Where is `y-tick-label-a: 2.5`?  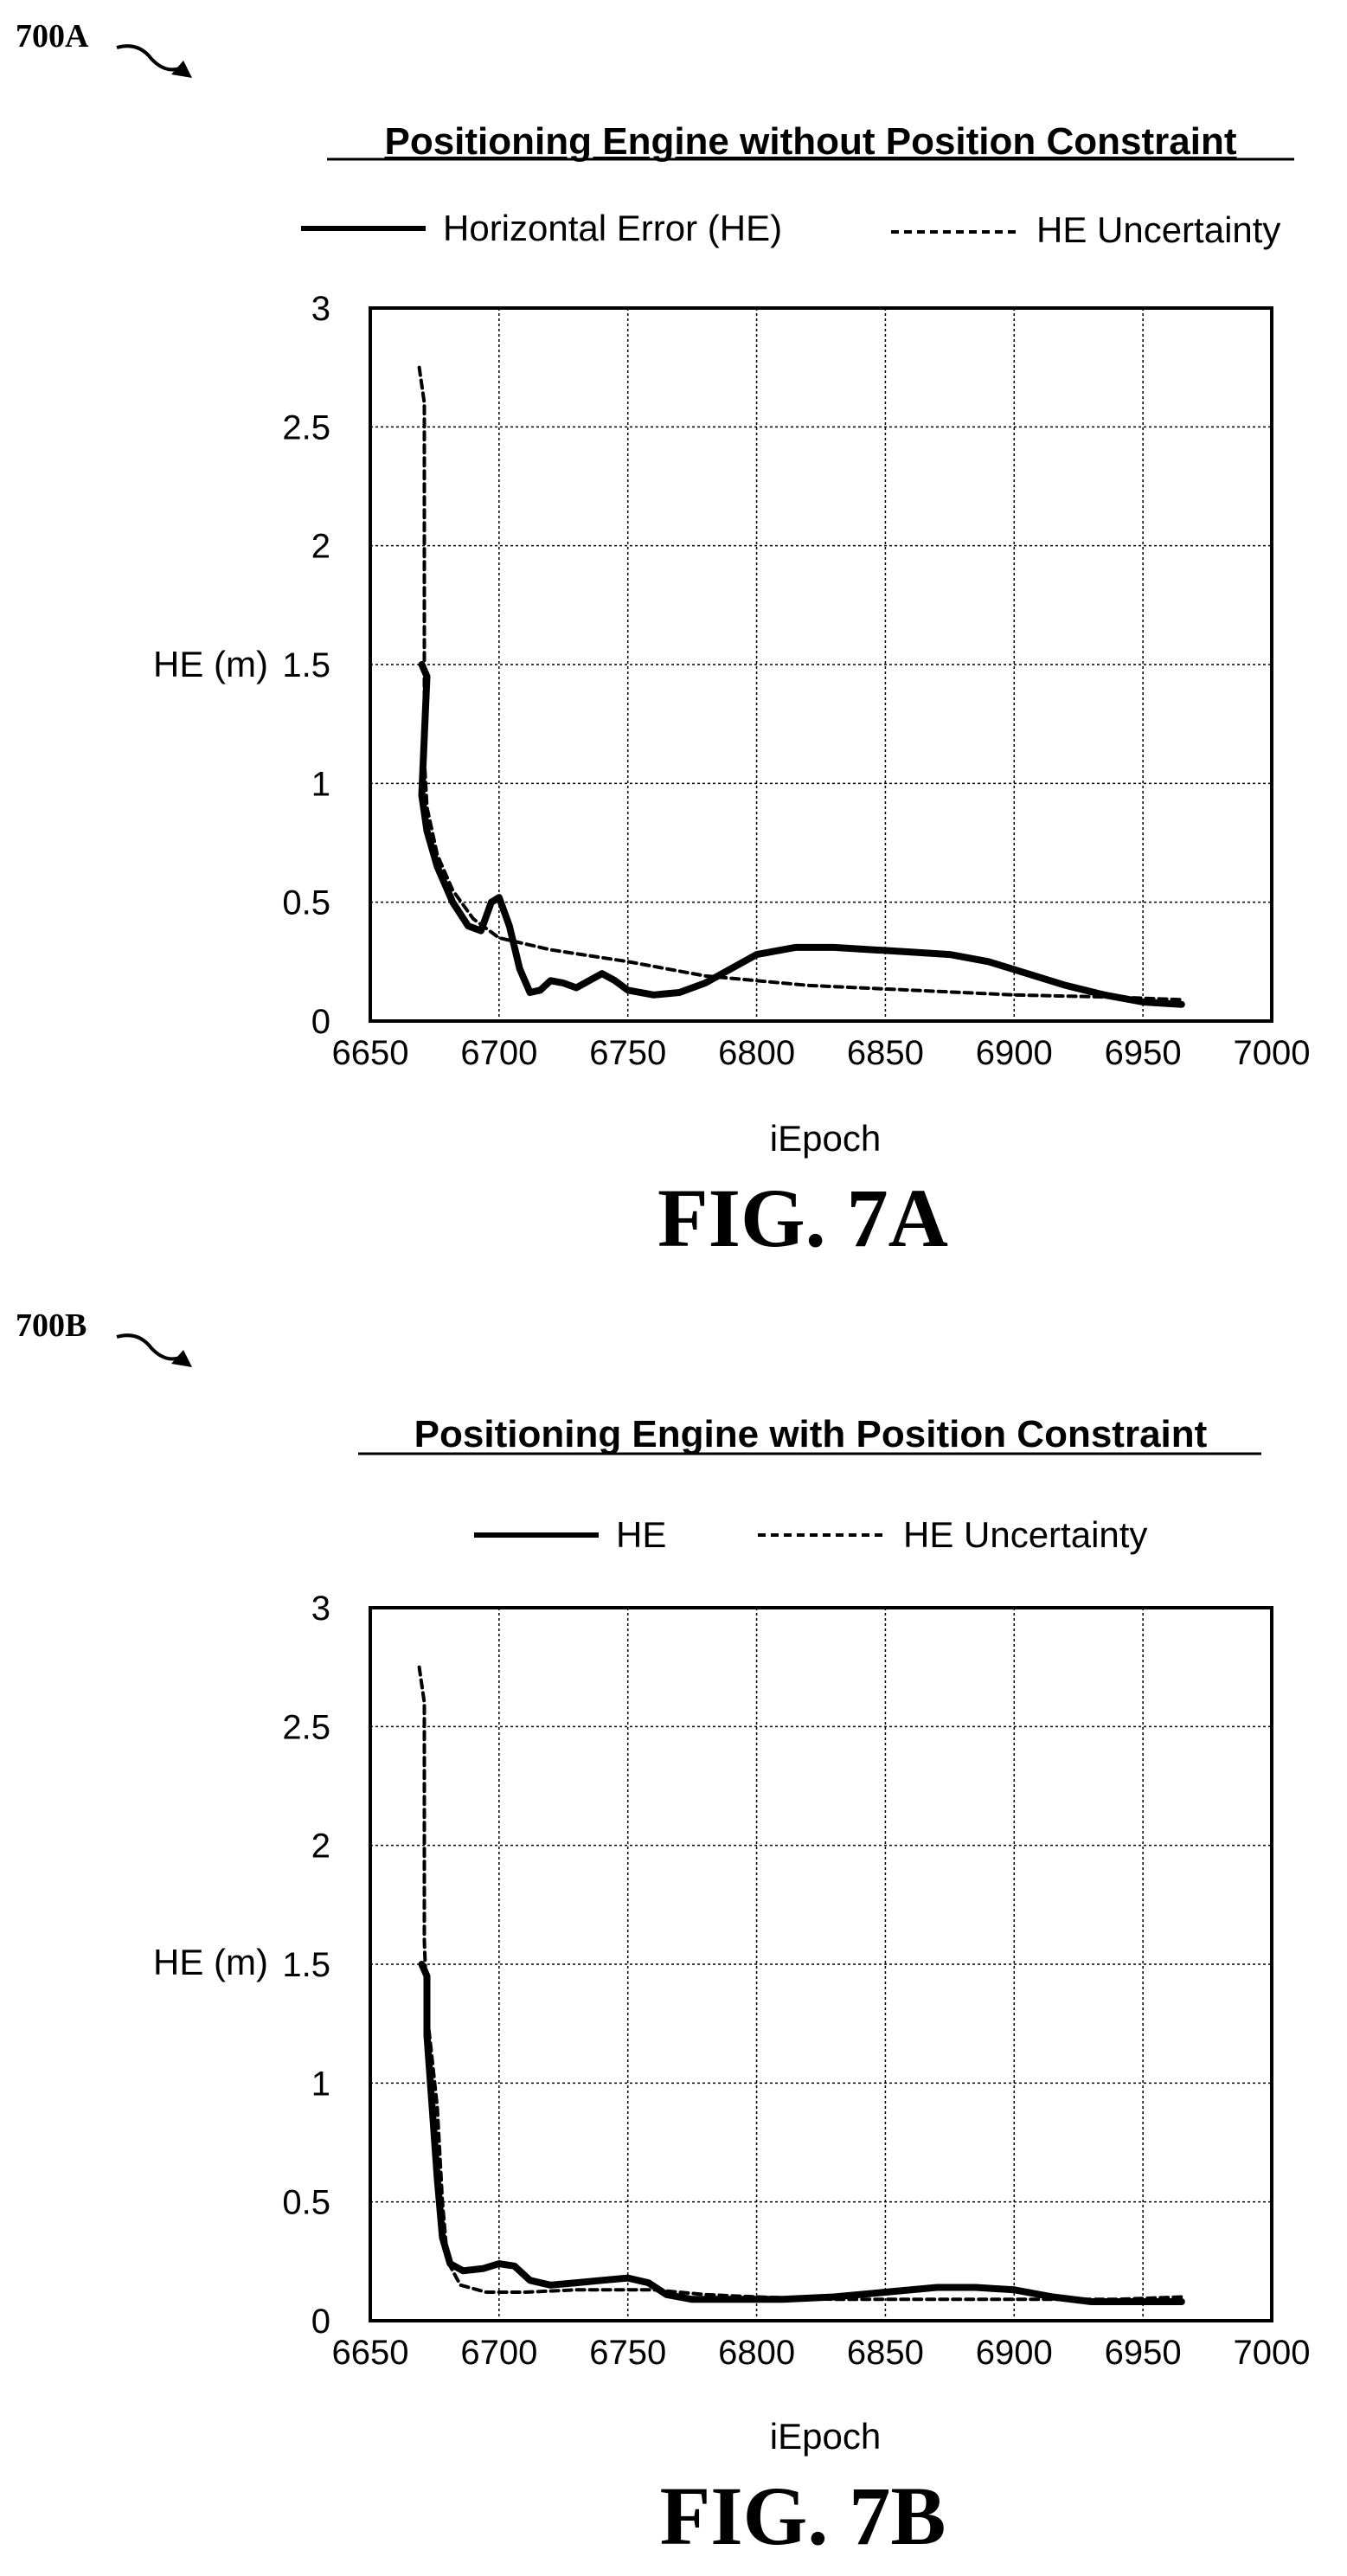
y-tick-label-a: 2.5 is located at coordinates (306, 427).